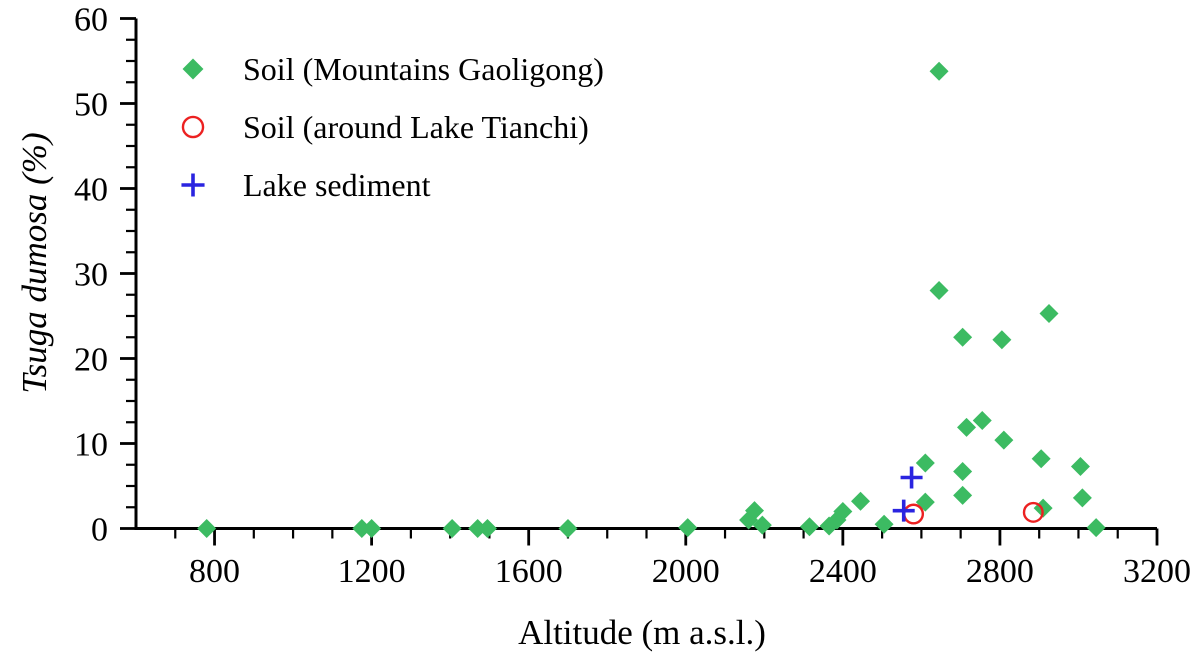  Describe the element at coordinates (1000, 571) in the screenshot. I see `x-tick-label: 2800` at that location.